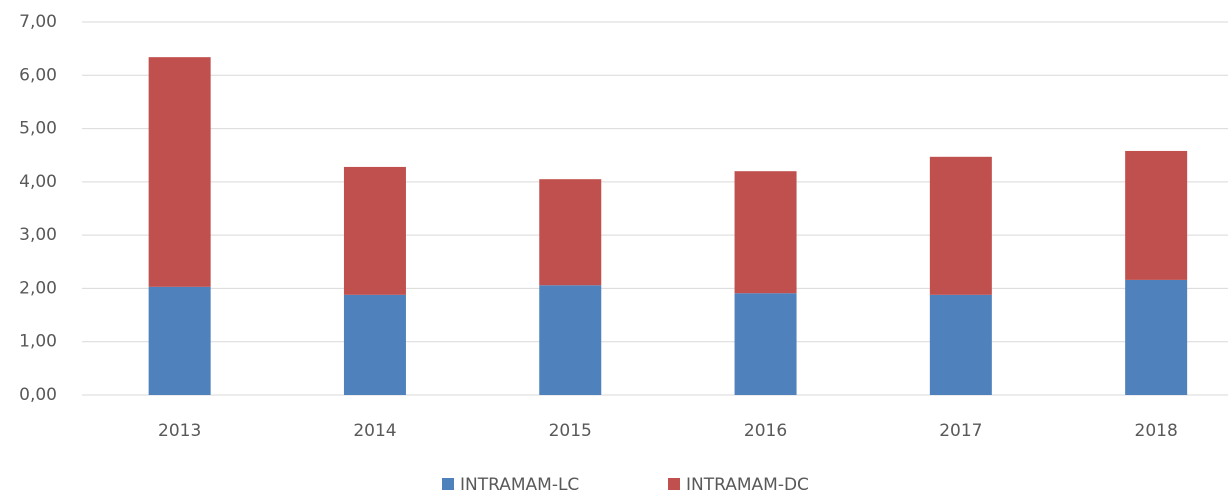 This screenshot has width=1229, height=495. I want to click on y-tick-label: 1,00, so click(38, 342).